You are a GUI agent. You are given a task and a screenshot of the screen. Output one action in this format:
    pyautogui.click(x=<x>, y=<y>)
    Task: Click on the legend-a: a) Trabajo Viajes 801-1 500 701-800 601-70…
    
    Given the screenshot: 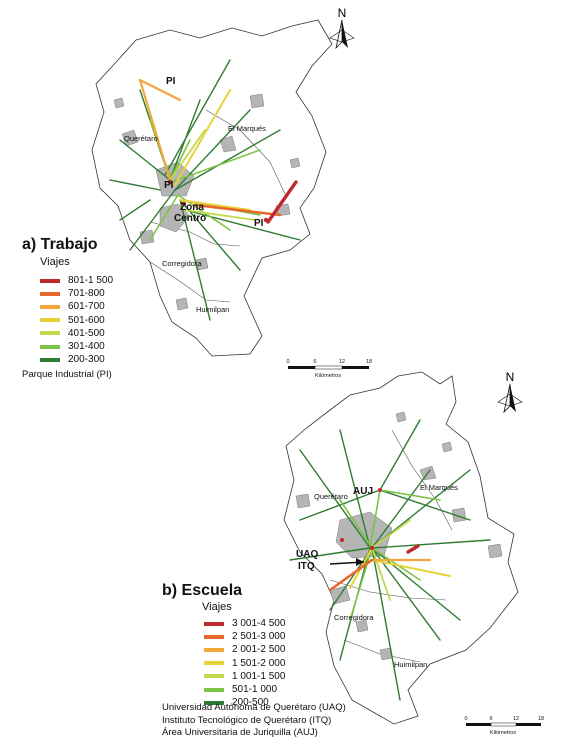 What is the action you would take?
    pyautogui.click(x=67, y=308)
    